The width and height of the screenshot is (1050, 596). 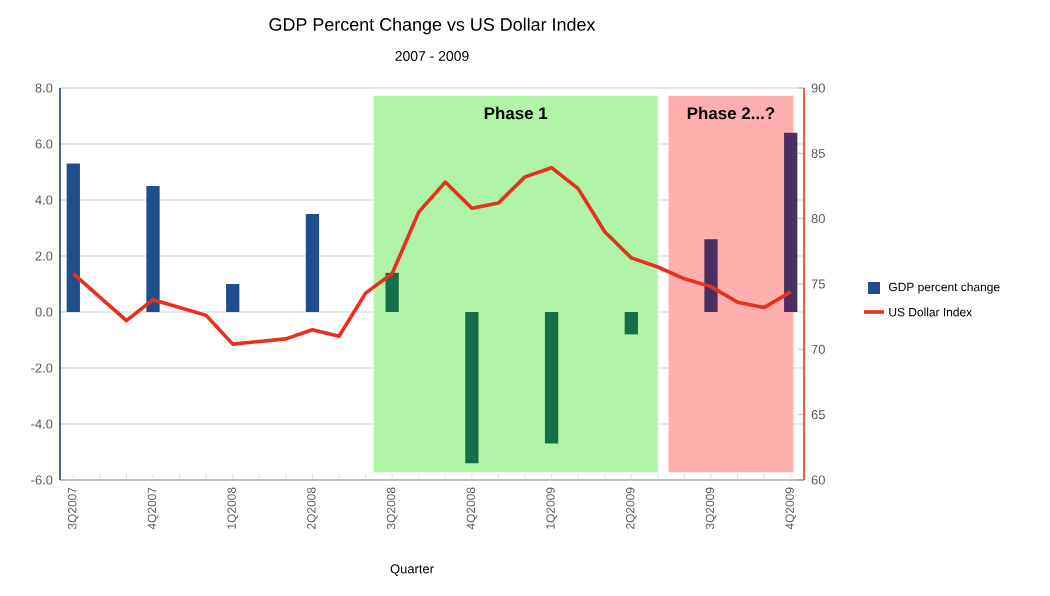 What do you see at coordinates (516, 113) in the screenshot?
I see `annotation: Phase 1` at bounding box center [516, 113].